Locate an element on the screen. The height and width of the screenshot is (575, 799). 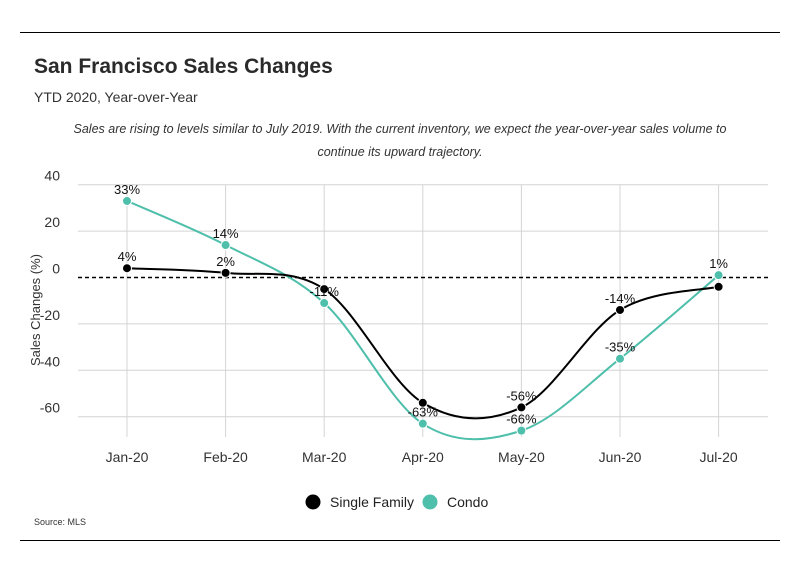
y-tick-label: -40 is located at coordinates (50, 361).